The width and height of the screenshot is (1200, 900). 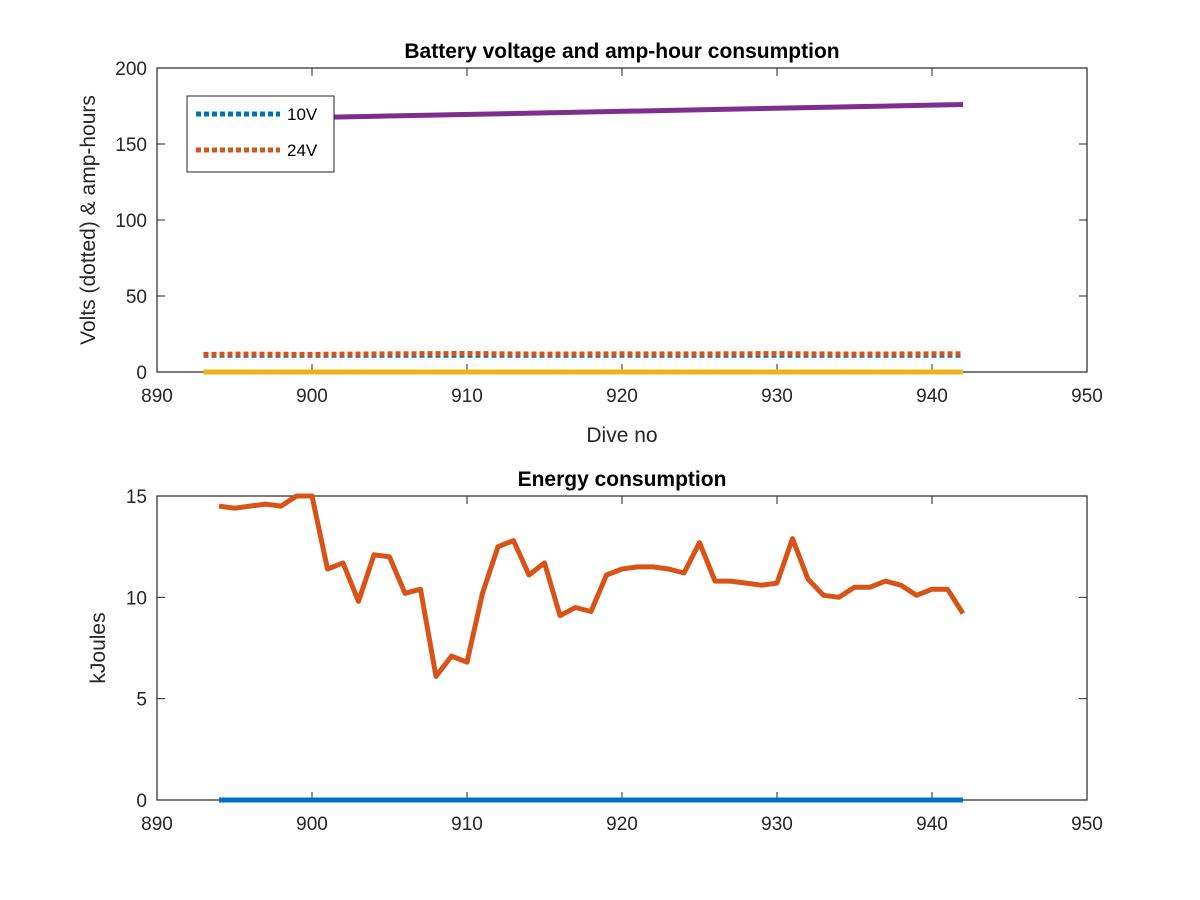 What do you see at coordinates (141, 700) in the screenshot?
I see `y-tick-label: 5` at bounding box center [141, 700].